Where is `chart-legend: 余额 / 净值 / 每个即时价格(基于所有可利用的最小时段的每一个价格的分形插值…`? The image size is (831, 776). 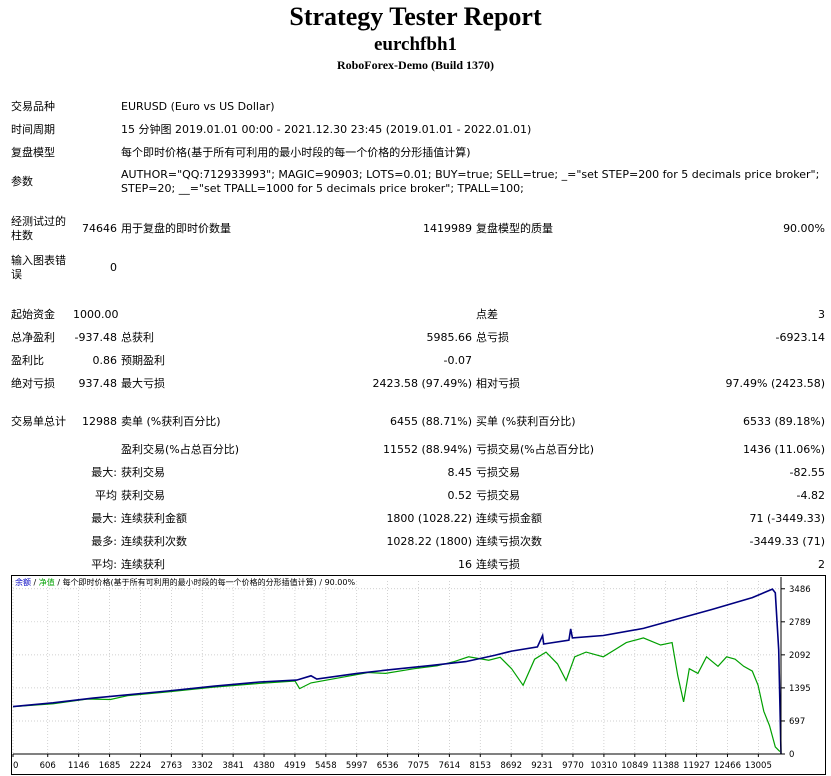 chart-legend: 余额 / 净值 / 每个即时价格(基于所有可利用的最小时段的每一个价格的分形插值… is located at coordinates (185, 582).